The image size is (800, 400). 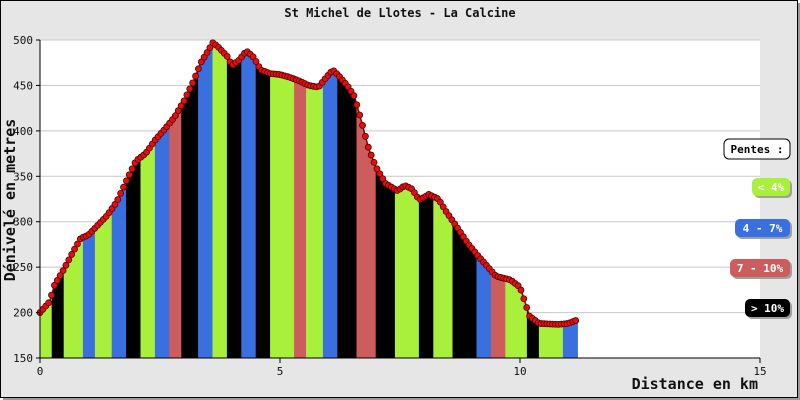 I want to click on legend-title: Pentes :, so click(x=757, y=149).